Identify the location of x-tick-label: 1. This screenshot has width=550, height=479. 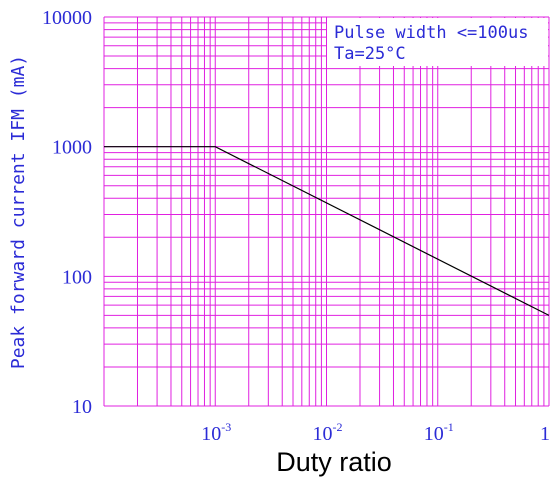
(545, 434).